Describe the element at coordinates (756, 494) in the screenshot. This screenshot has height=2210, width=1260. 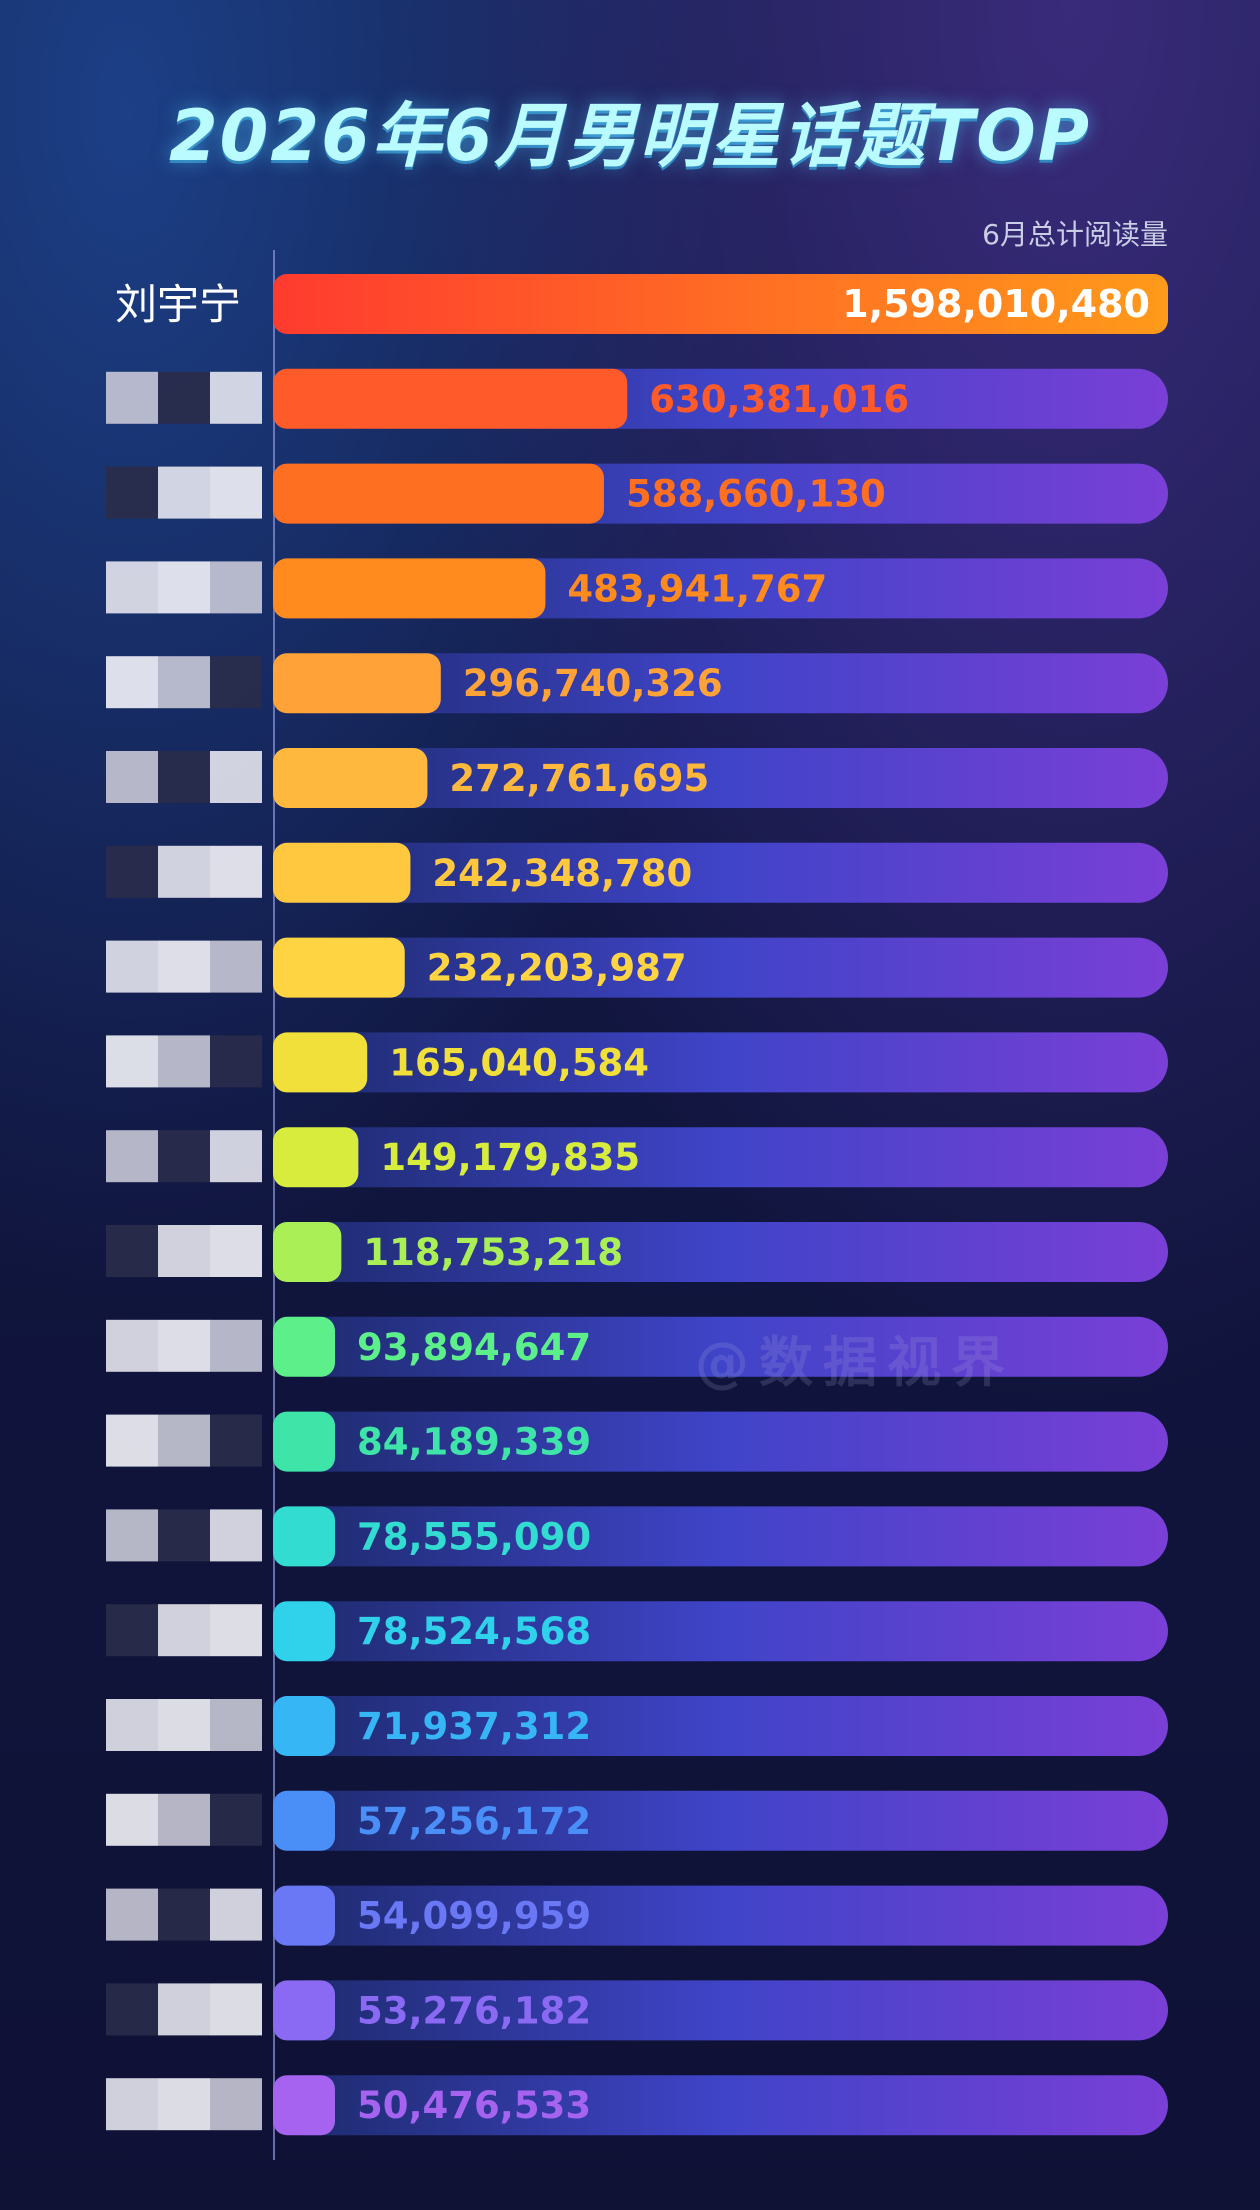
I see `data-label: 588,660,130` at that location.